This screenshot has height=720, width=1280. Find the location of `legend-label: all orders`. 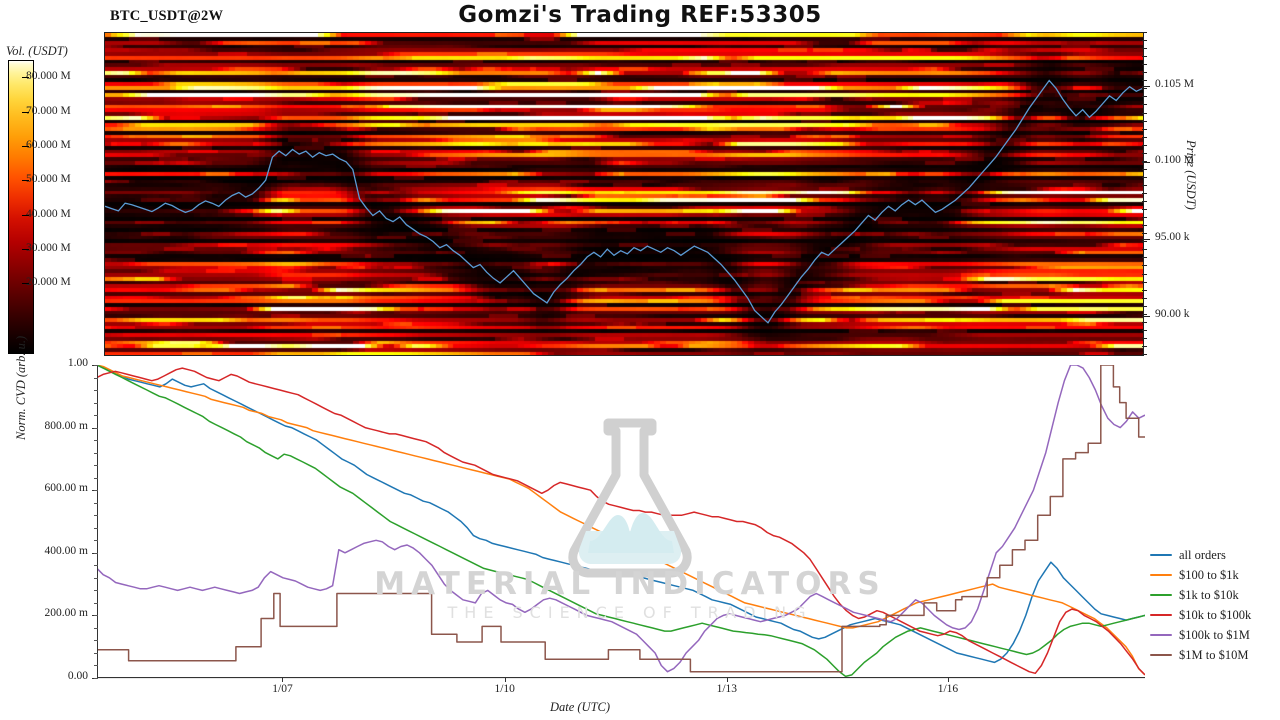

legend-label: all orders is located at coordinates (1202, 554).